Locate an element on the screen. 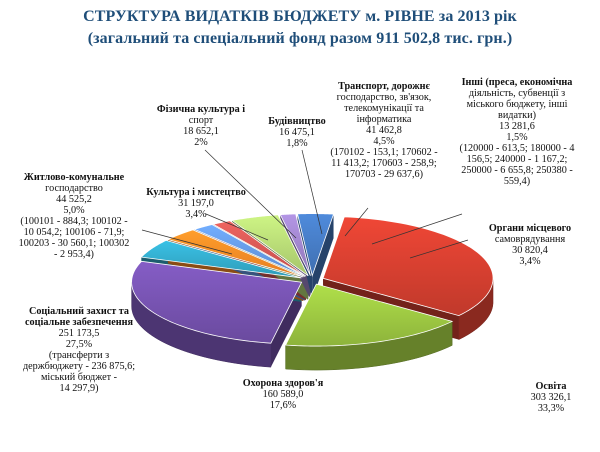  pie-slice-ohorona is located at coordinates (369, 315).